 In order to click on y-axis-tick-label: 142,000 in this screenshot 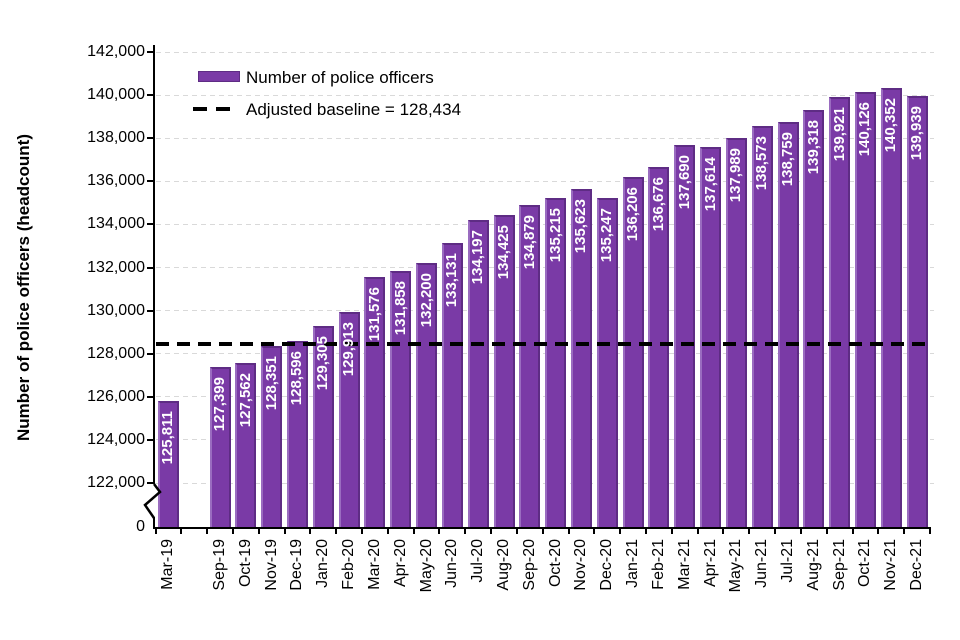, I will do `click(116, 51)`.